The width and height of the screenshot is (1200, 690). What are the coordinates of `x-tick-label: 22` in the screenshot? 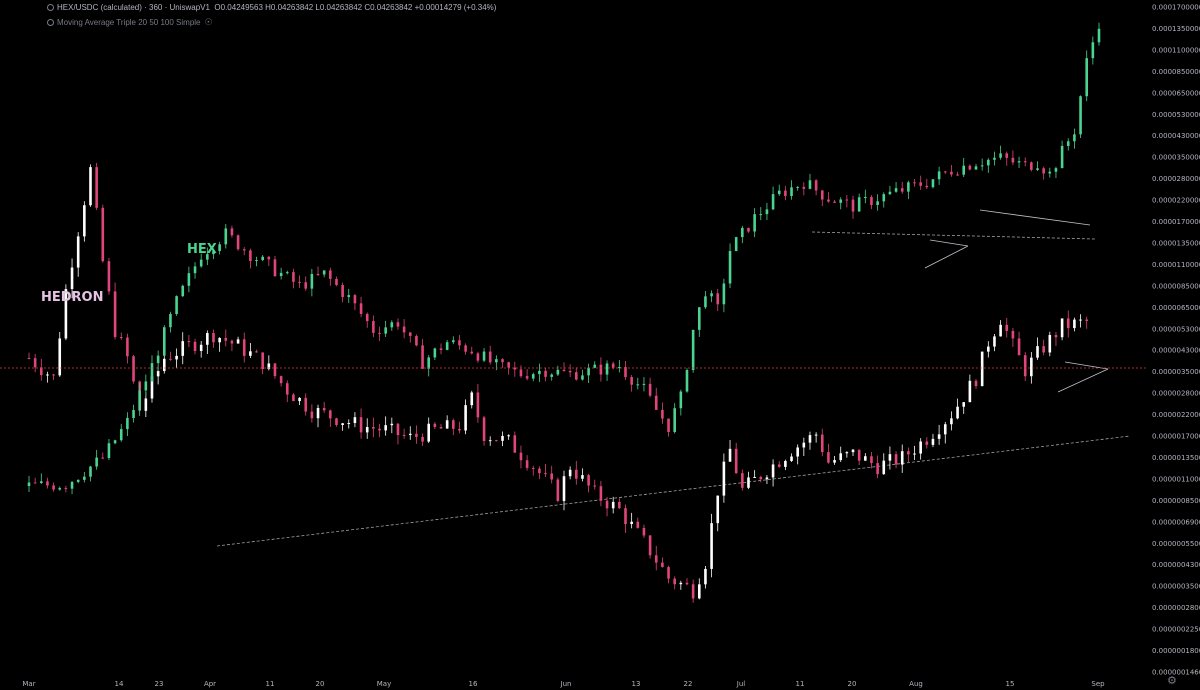 It's located at (688, 684).